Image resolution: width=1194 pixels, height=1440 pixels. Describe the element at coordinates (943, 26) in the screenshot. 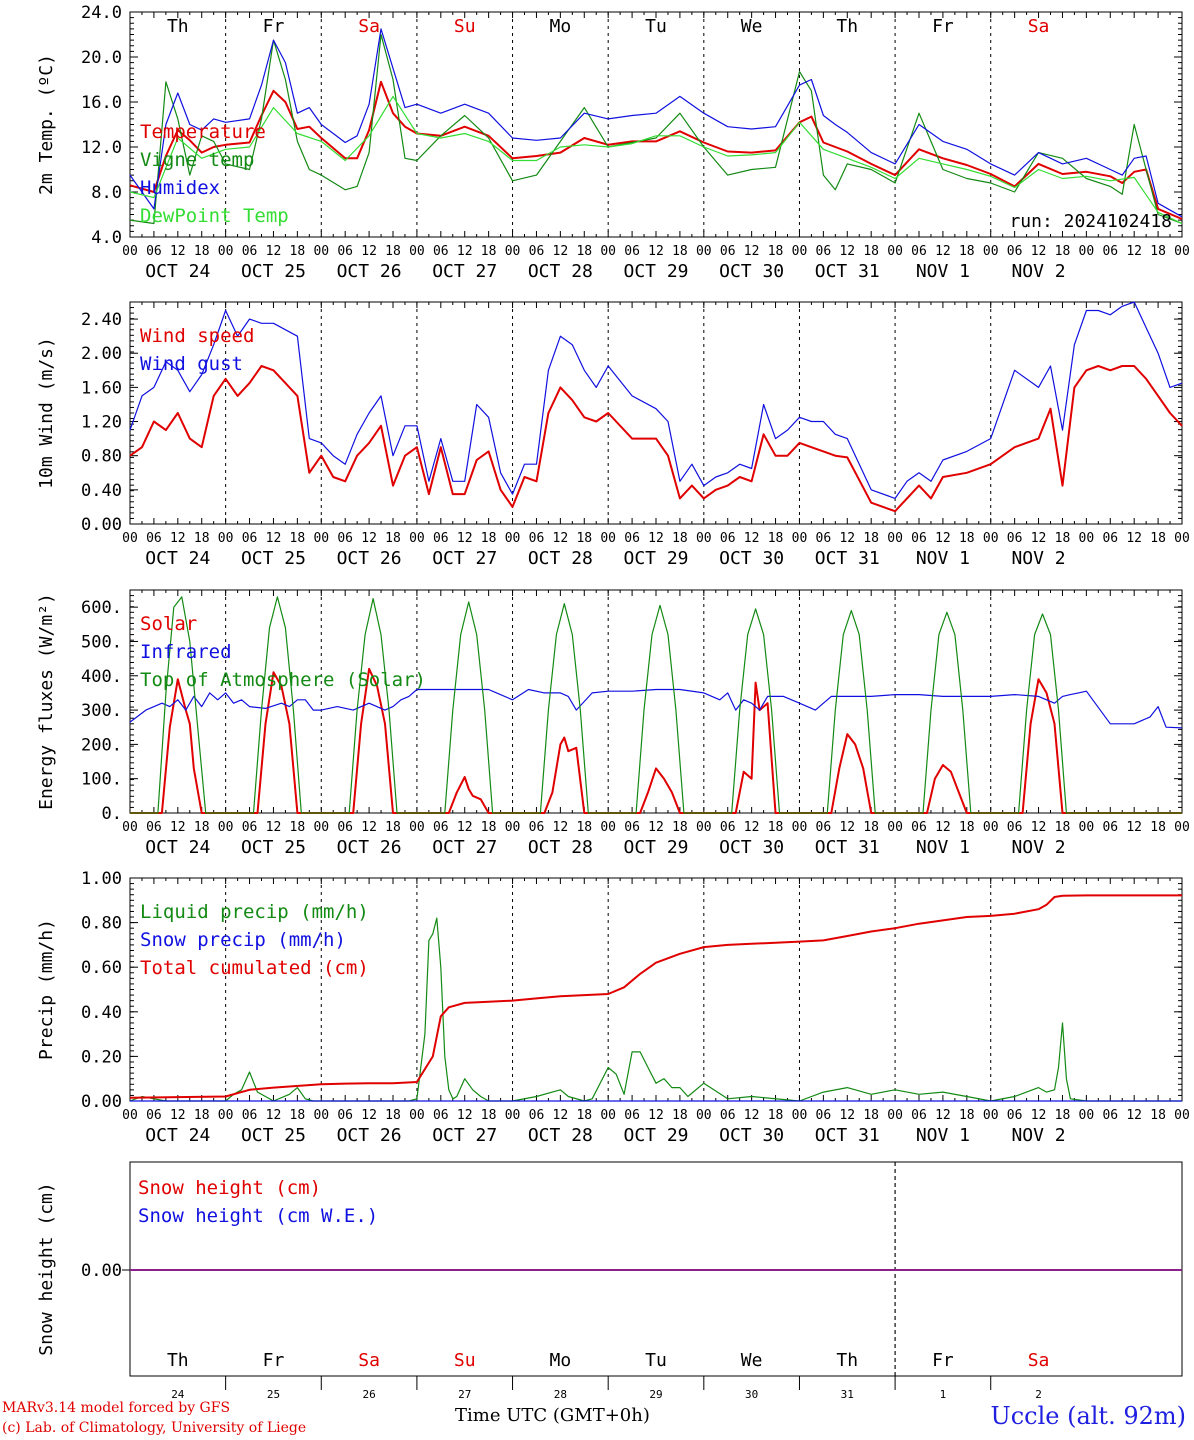

I see `day-name: Fr` at that location.